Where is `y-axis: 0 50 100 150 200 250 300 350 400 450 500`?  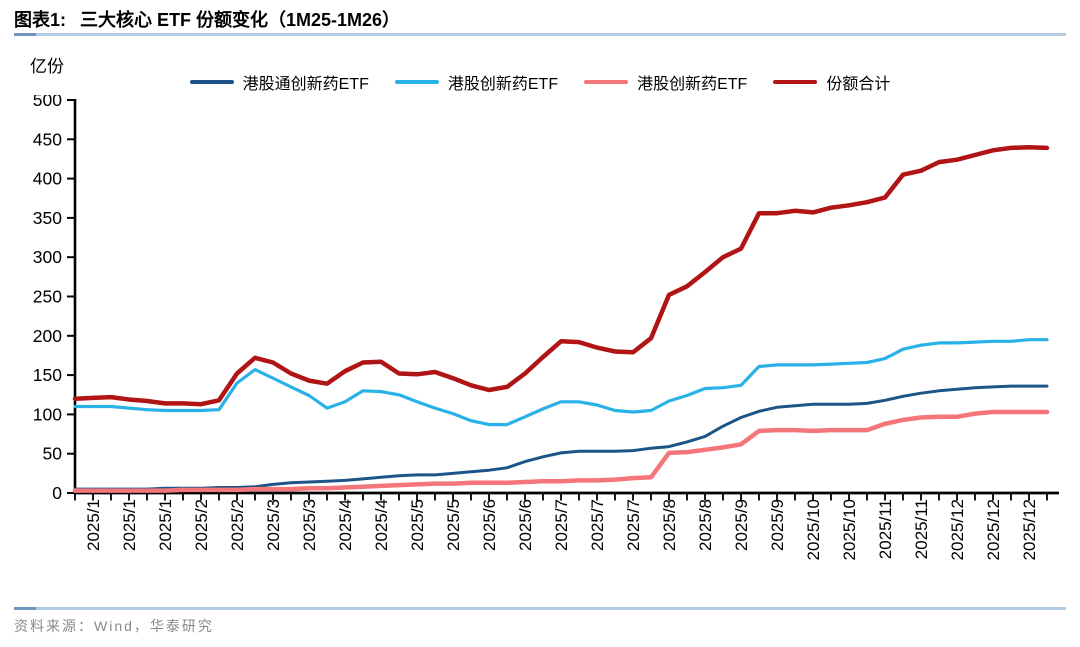 y-axis: 0 50 100 150 200 250 300 350 400 450 500 is located at coordinates (55, 299).